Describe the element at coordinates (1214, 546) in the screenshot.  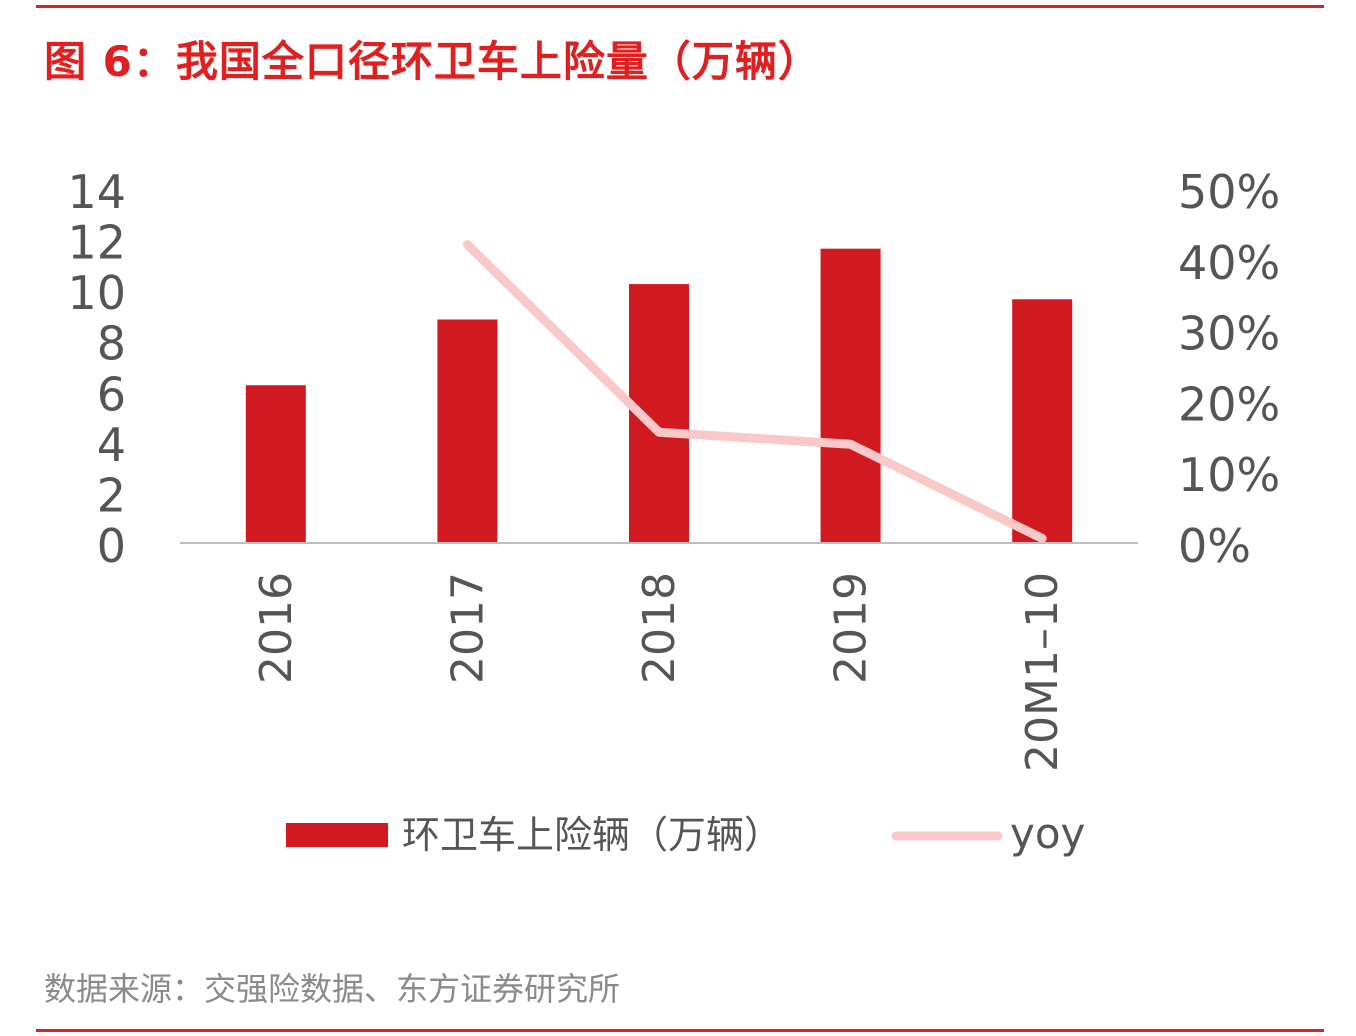
I see `right-tick-label: 0%` at that location.